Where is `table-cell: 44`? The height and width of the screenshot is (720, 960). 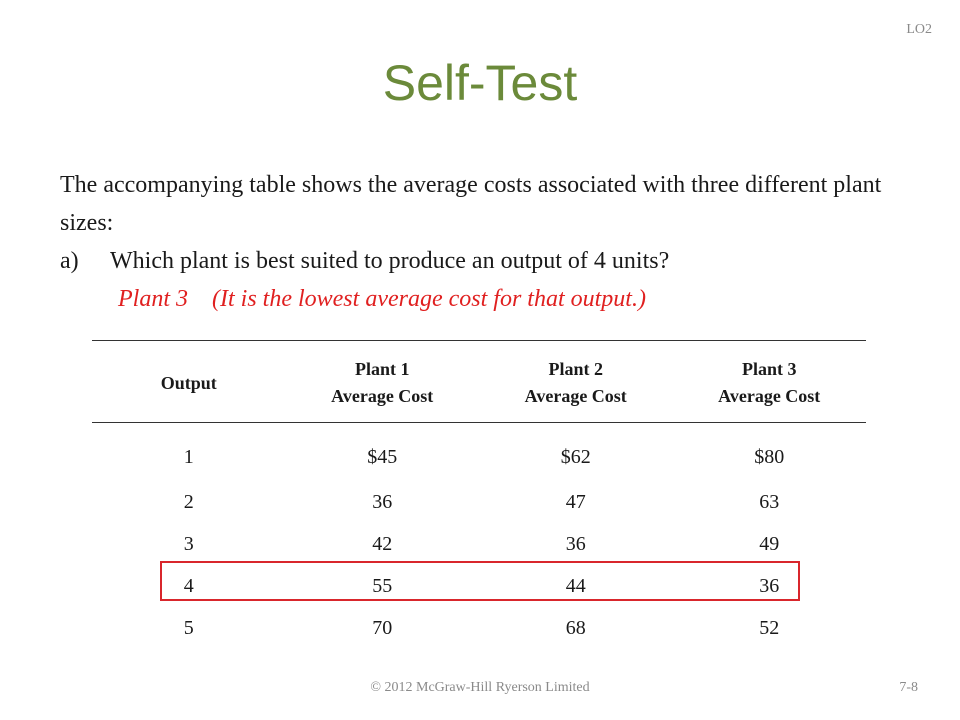 table-cell: 44 is located at coordinates (575, 585).